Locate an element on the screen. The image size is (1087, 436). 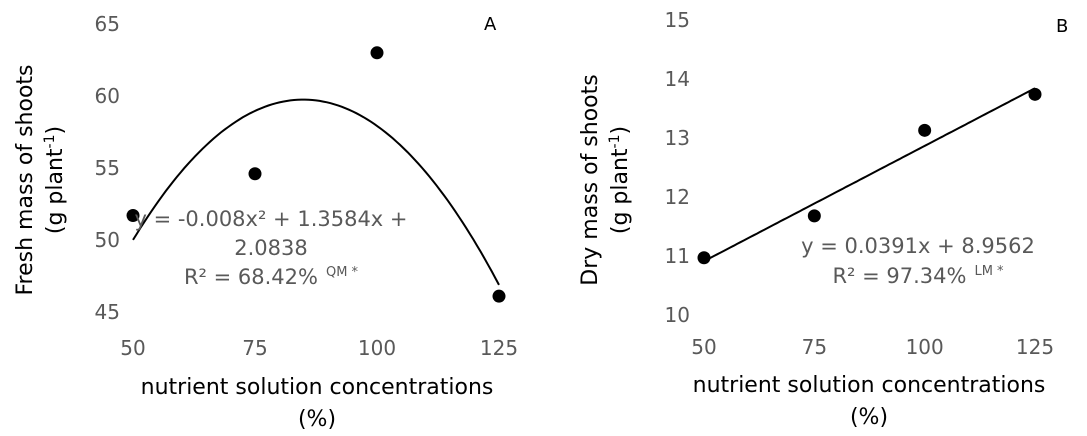
panel-b-y-tick-label: 13 is located at coordinates (677, 138).